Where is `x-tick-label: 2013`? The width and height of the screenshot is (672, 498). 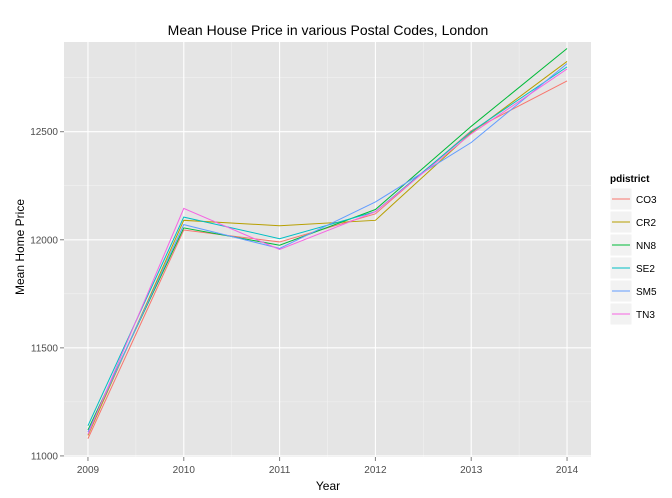
x-tick-label: 2013 is located at coordinates (471, 470).